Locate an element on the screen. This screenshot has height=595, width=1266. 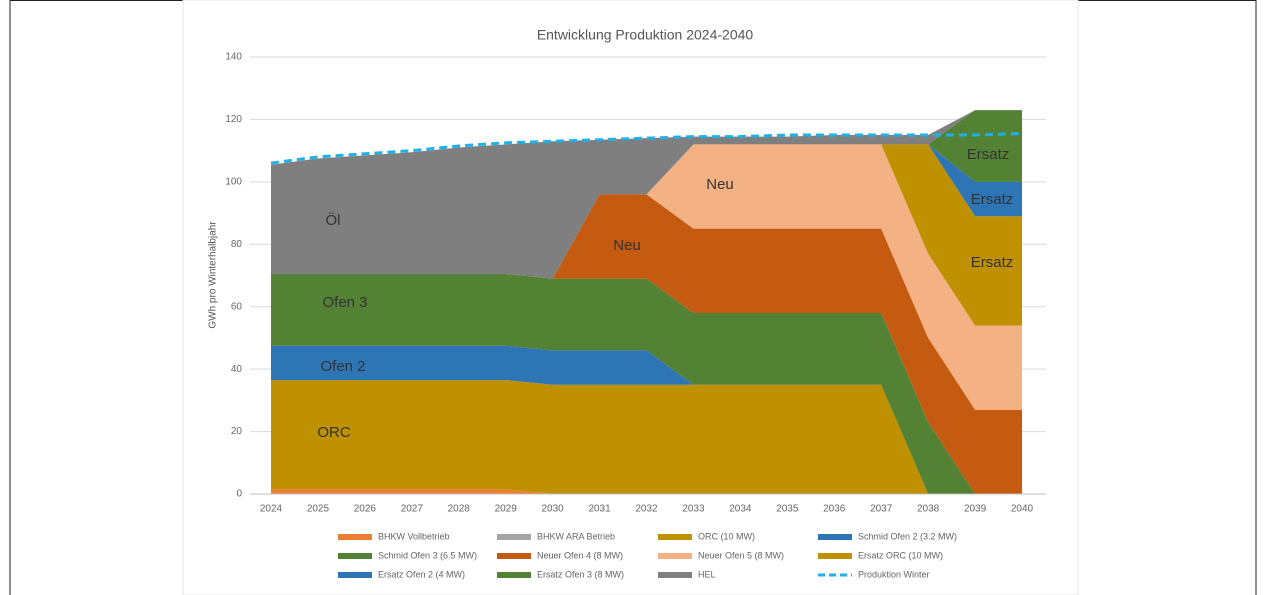
legend-label: ORC (10 MW) is located at coordinates (726, 536).